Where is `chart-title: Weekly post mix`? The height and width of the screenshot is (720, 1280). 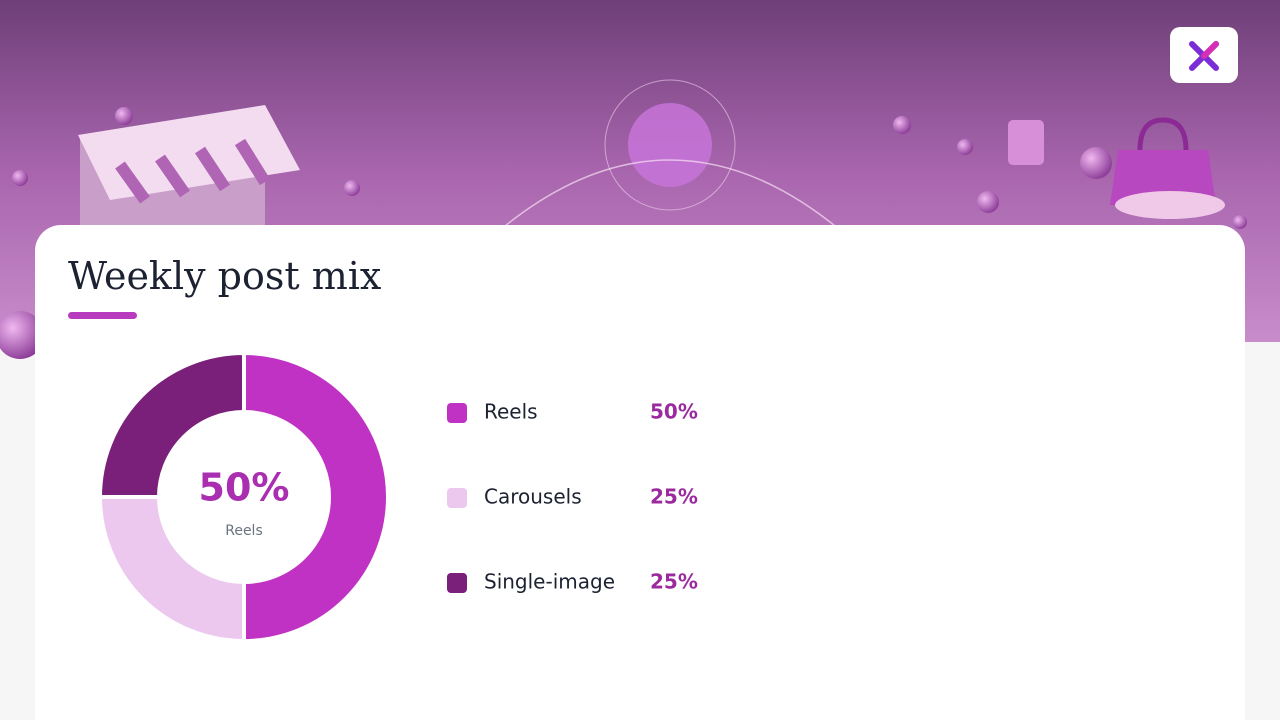 chart-title: Weekly post mix is located at coordinates (224, 276).